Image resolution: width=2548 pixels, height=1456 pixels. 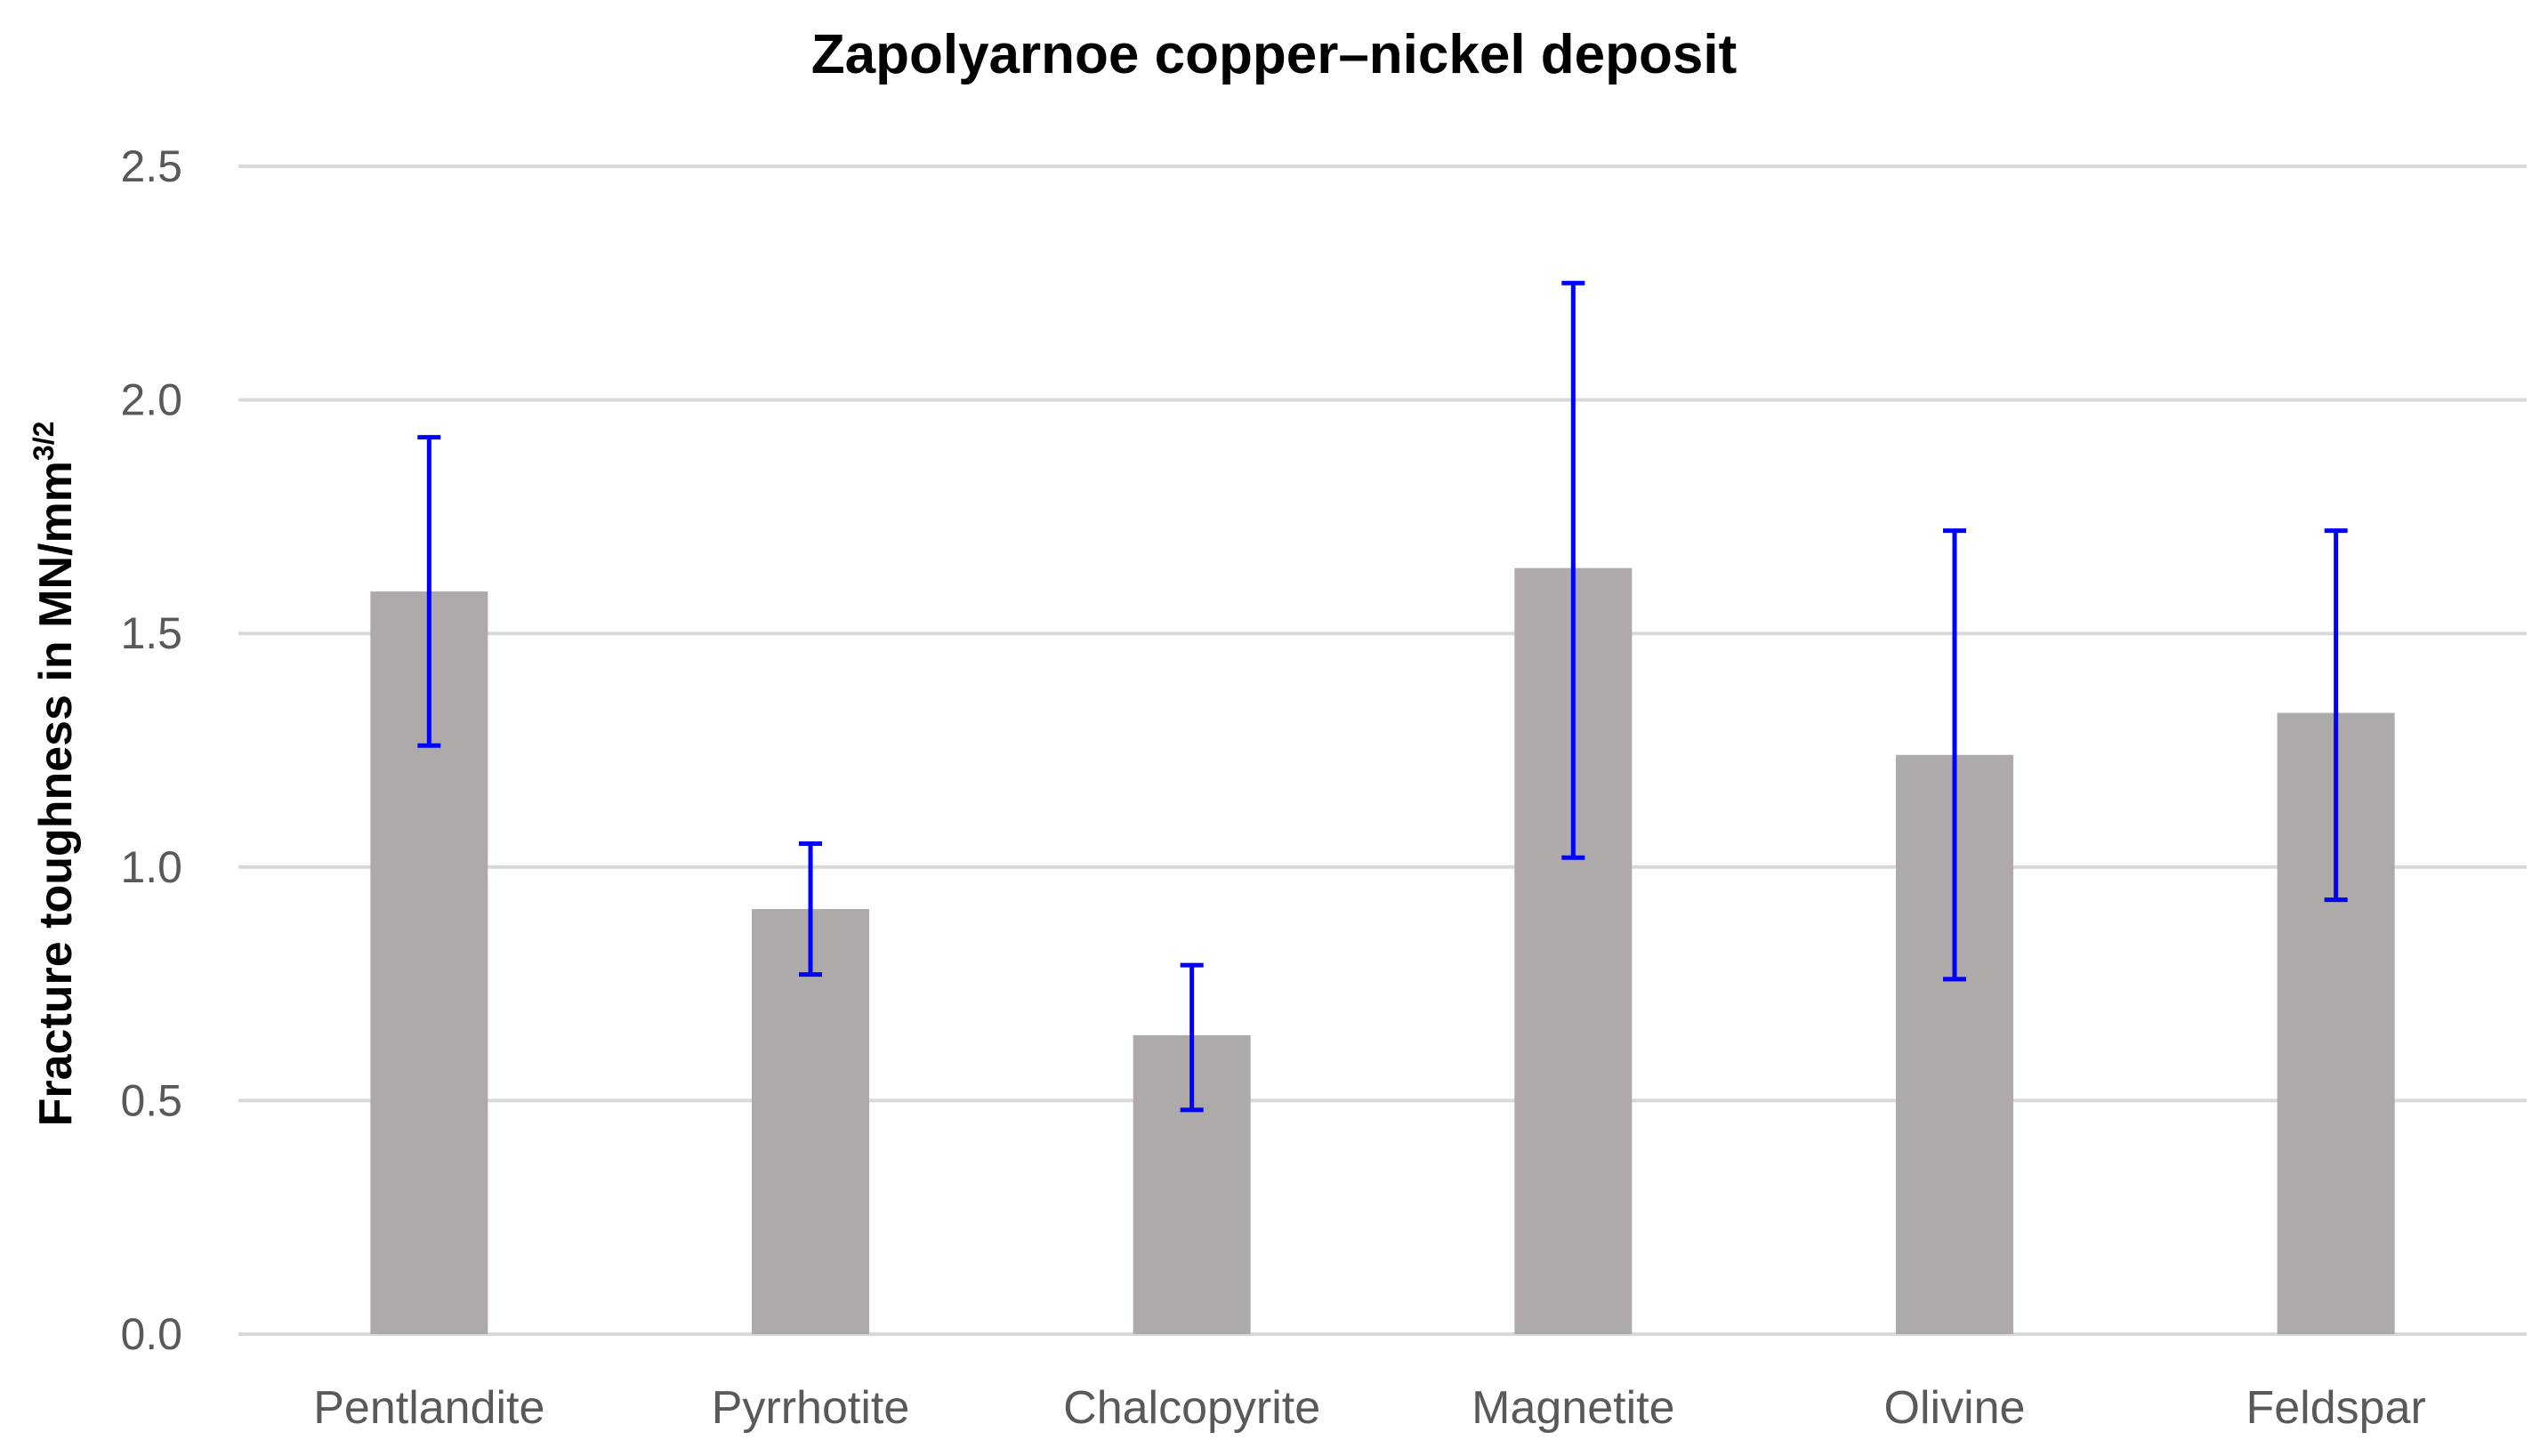 I want to click on x-tick-label: Magnetite, so click(x=1573, y=1408).